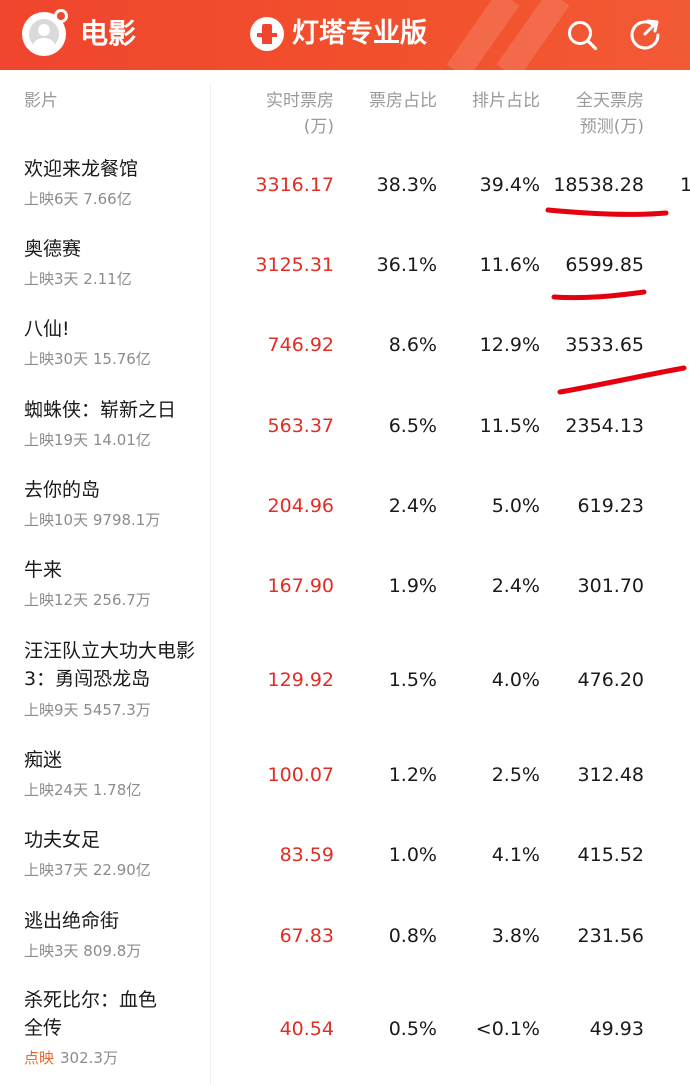  What do you see at coordinates (509, 345) in the screenshot?
I see `schedule-share: 12.9%` at bounding box center [509, 345].